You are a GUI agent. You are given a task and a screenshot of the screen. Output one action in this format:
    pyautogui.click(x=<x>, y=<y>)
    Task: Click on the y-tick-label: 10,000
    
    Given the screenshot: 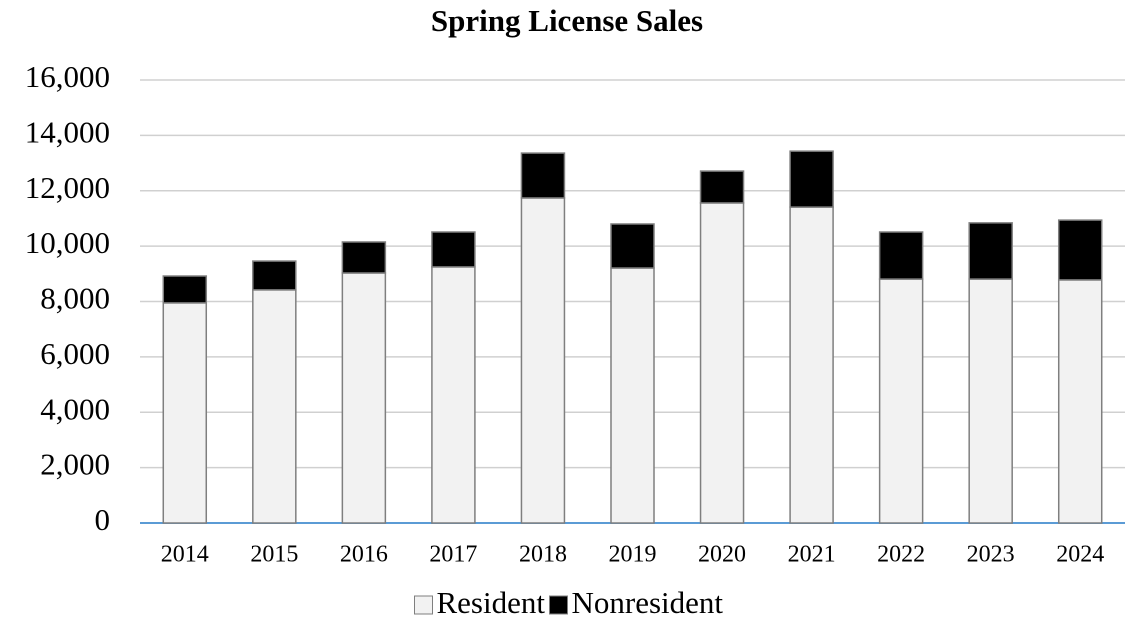 What is the action you would take?
    pyautogui.click(x=67, y=242)
    